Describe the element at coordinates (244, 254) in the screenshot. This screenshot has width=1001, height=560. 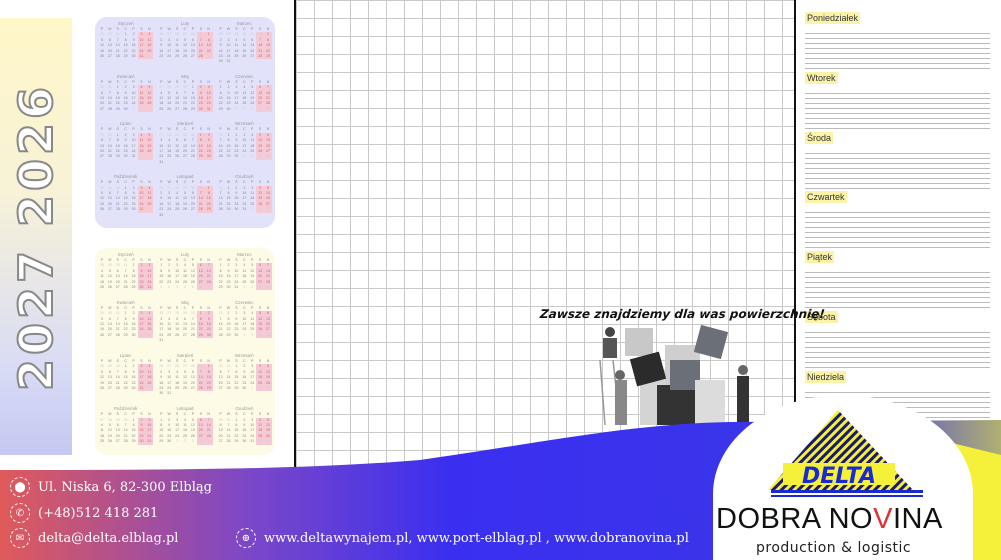
I see `month-name: Marzec` at that location.